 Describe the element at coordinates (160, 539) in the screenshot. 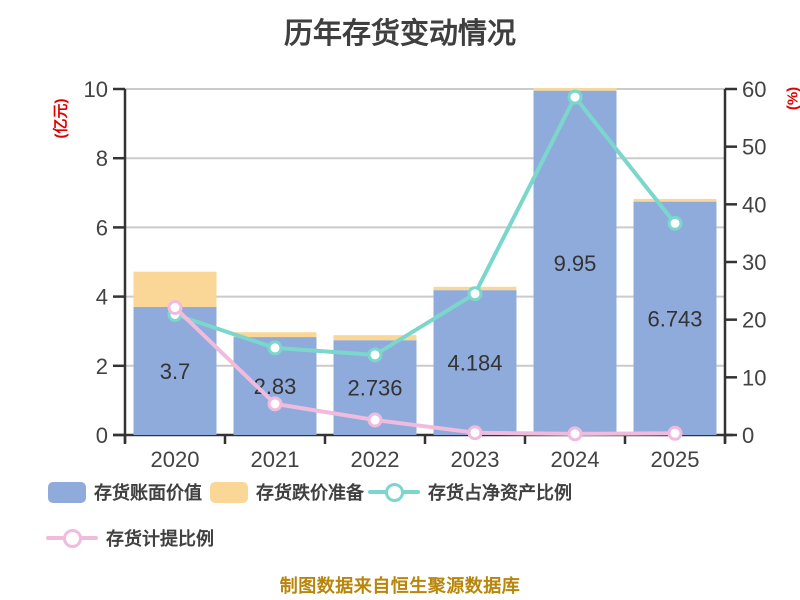

I see `legend-label: 存货计提比例` at that location.